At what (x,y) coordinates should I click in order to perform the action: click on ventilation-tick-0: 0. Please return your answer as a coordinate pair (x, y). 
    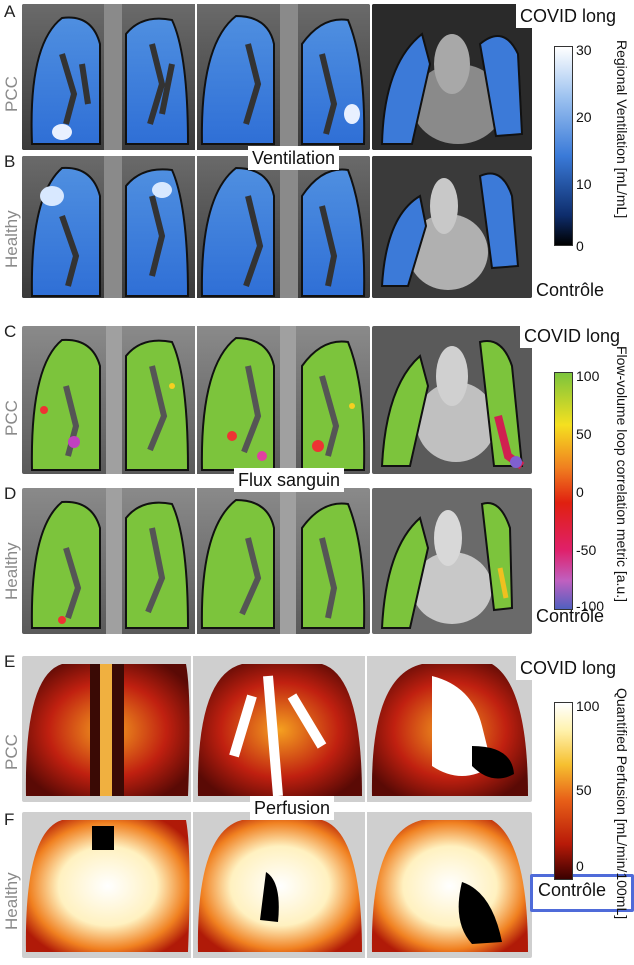
    Looking at the image, I should click on (580, 246).